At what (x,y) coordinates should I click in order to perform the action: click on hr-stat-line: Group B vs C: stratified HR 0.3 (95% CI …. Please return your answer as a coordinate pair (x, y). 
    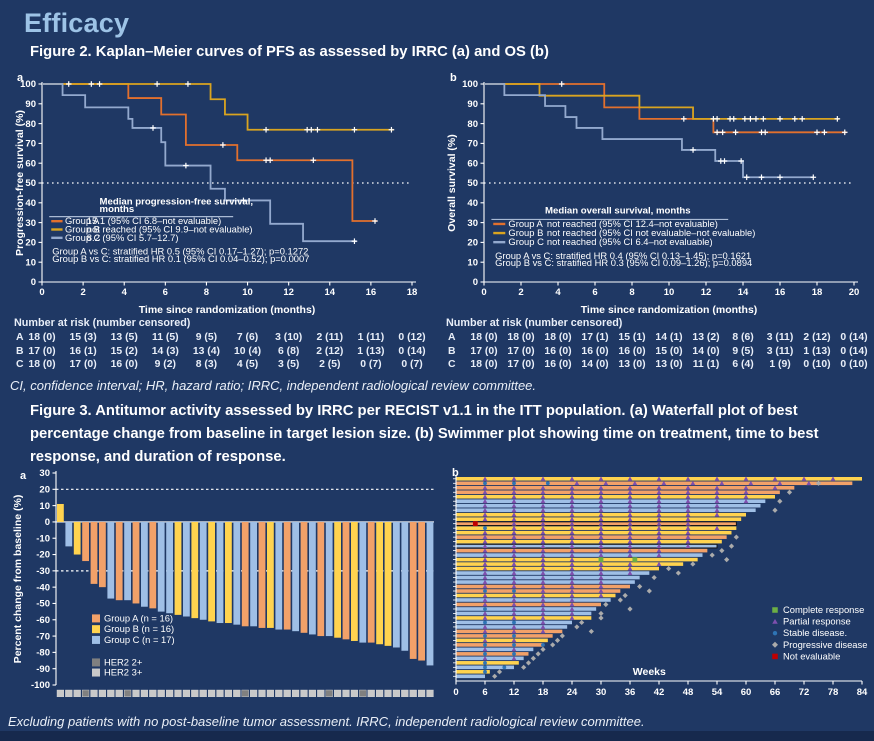
    Looking at the image, I should click on (623, 262).